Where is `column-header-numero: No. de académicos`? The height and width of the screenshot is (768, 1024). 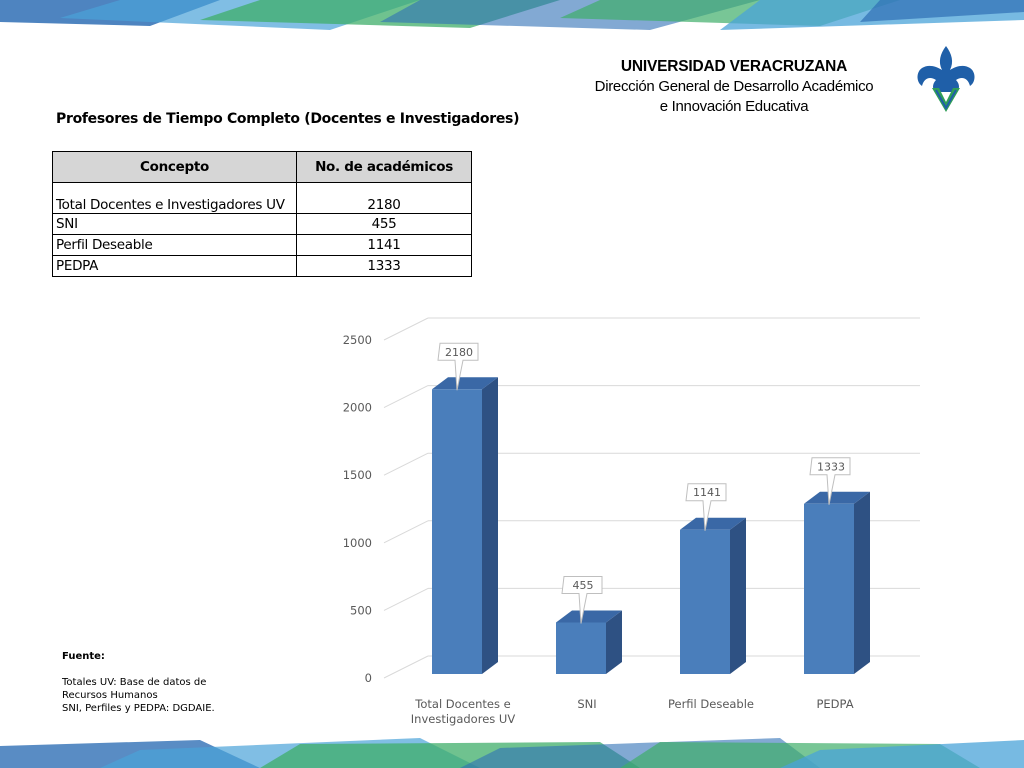 column-header-numero: No. de académicos is located at coordinates (384, 167).